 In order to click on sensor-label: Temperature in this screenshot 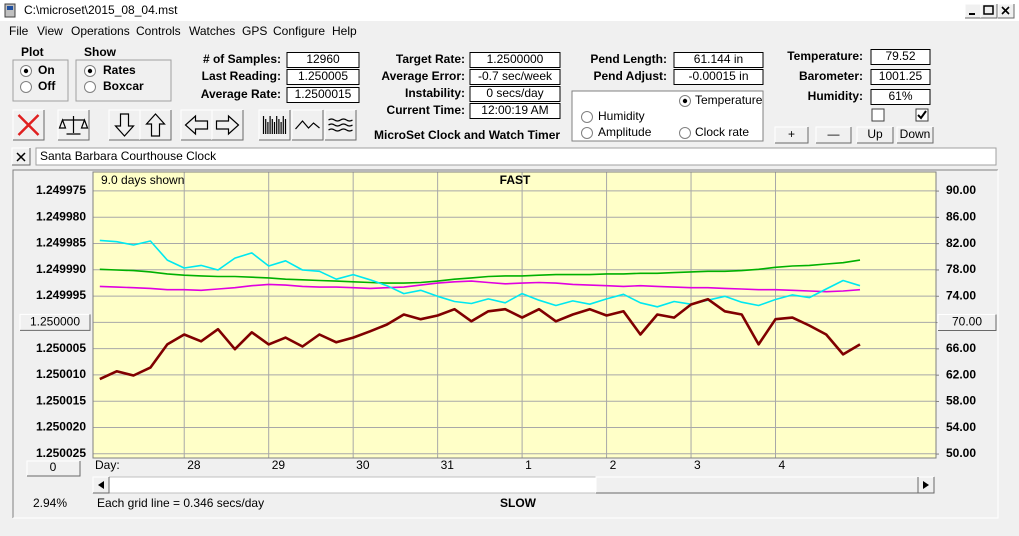, I will do `click(729, 100)`.